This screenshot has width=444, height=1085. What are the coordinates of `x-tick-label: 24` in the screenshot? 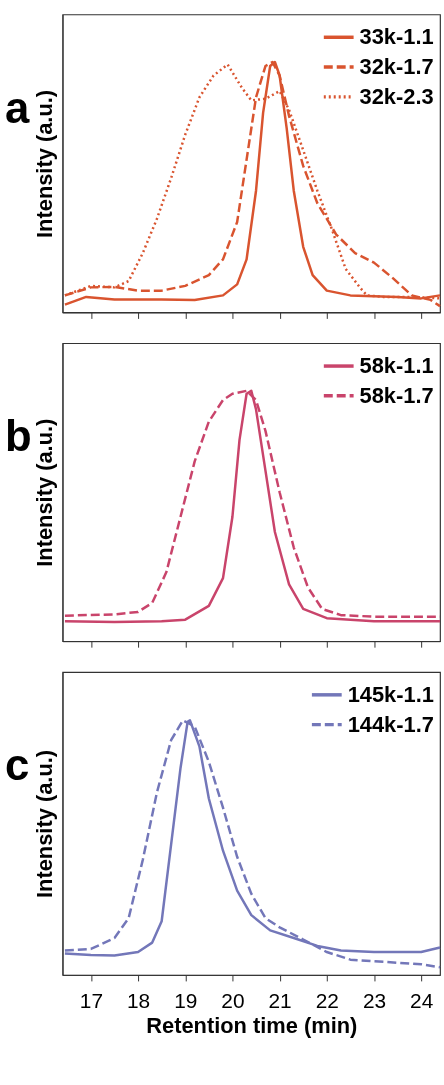 It's located at (422, 1001).